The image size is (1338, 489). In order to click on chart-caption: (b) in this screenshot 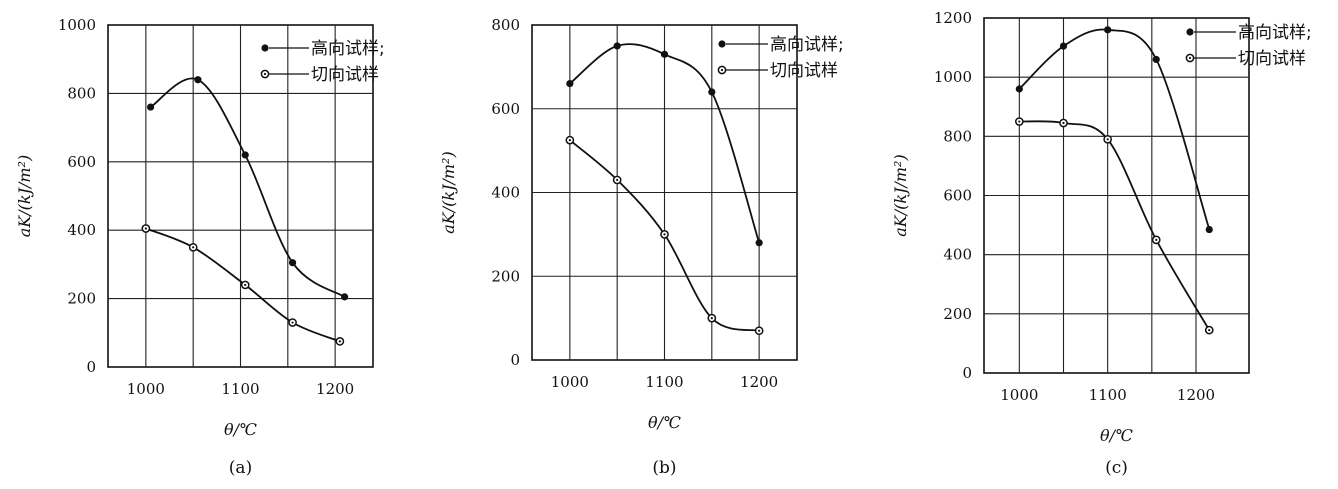, I will do `click(664, 468)`.